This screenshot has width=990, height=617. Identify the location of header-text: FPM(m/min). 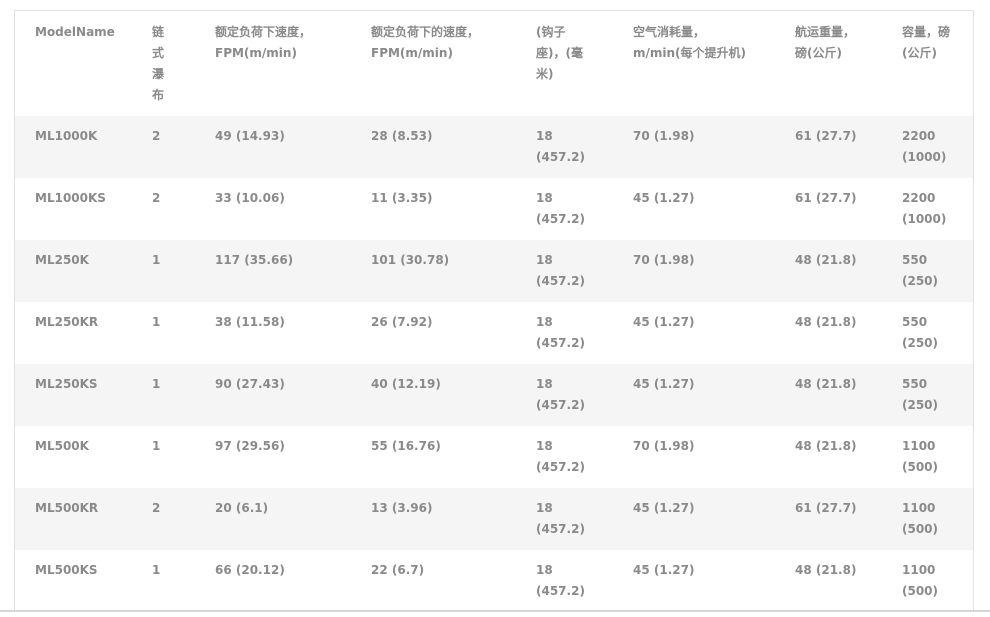
(412, 53).